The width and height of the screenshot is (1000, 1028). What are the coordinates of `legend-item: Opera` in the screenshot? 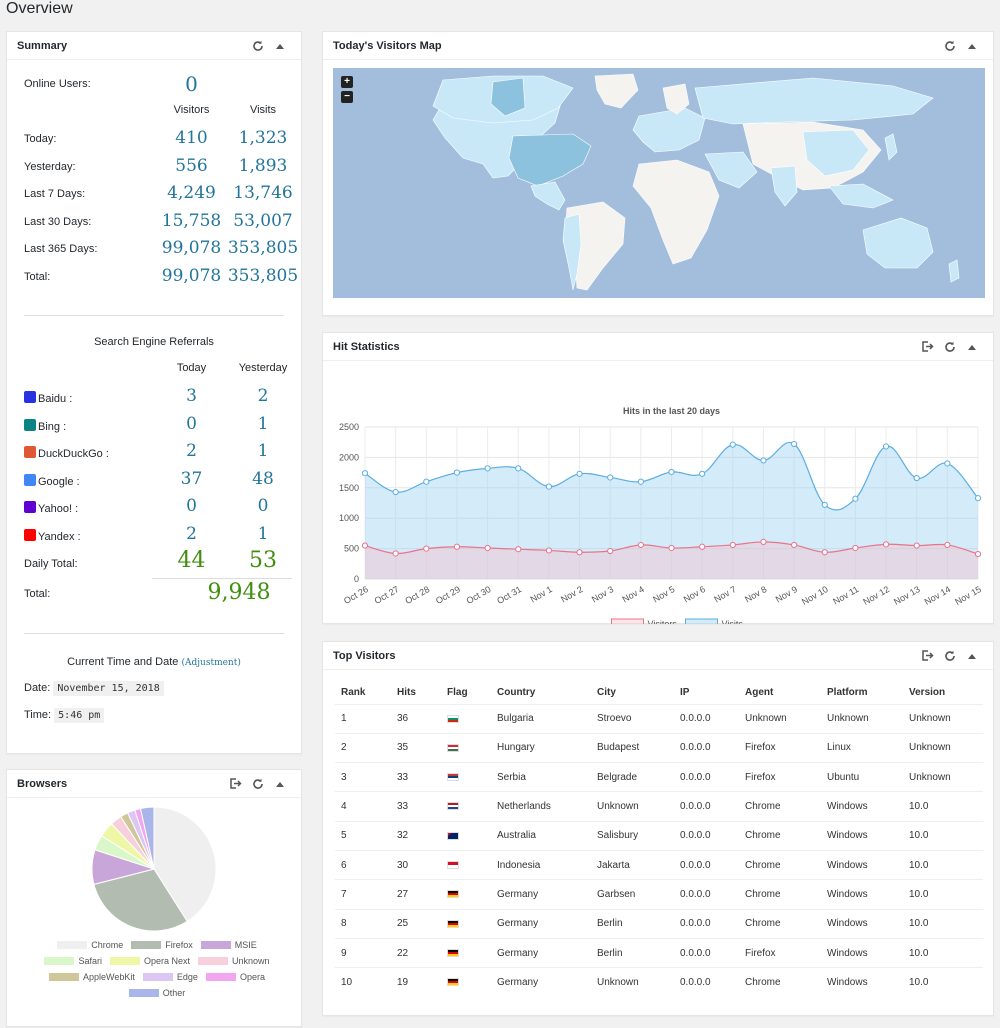 It's located at (235, 977).